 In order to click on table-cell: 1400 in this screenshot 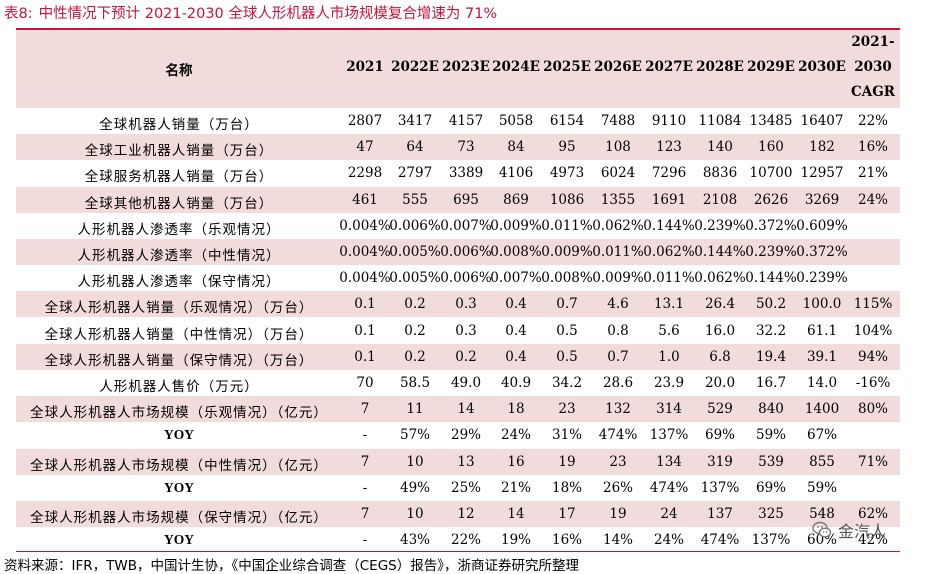, I will do `click(822, 409)`.